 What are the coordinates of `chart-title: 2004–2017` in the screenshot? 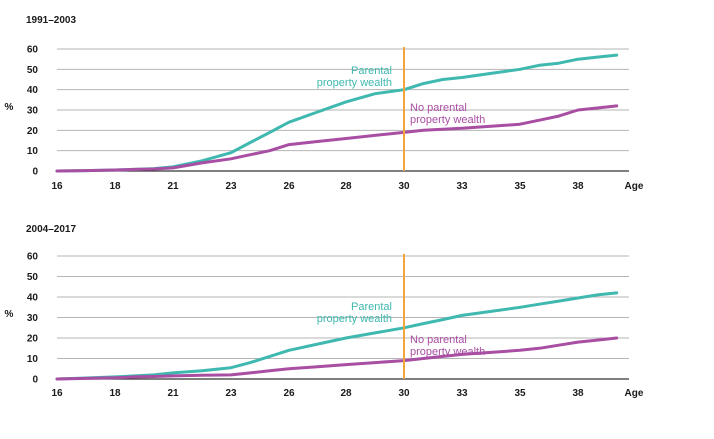 It's located at (51, 229).